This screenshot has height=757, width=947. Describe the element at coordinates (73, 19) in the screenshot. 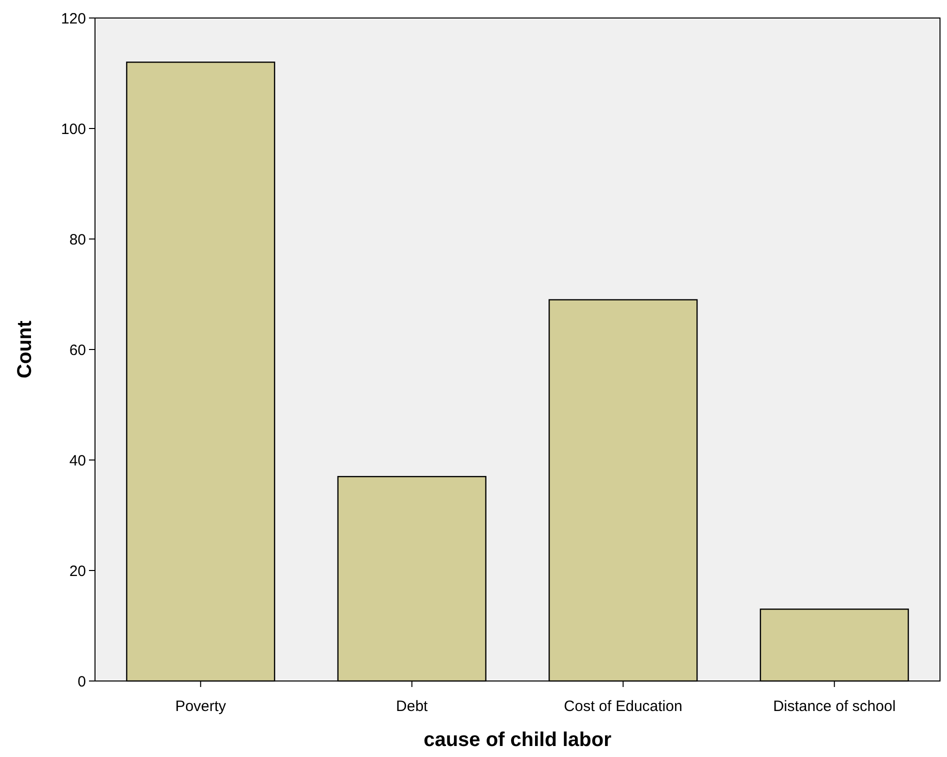

I see `y-tick-label: 120` at that location.